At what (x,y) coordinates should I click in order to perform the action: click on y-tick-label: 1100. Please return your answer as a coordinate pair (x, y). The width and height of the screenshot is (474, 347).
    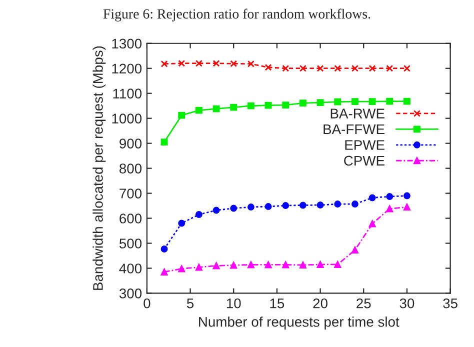
    Looking at the image, I should click on (127, 93).